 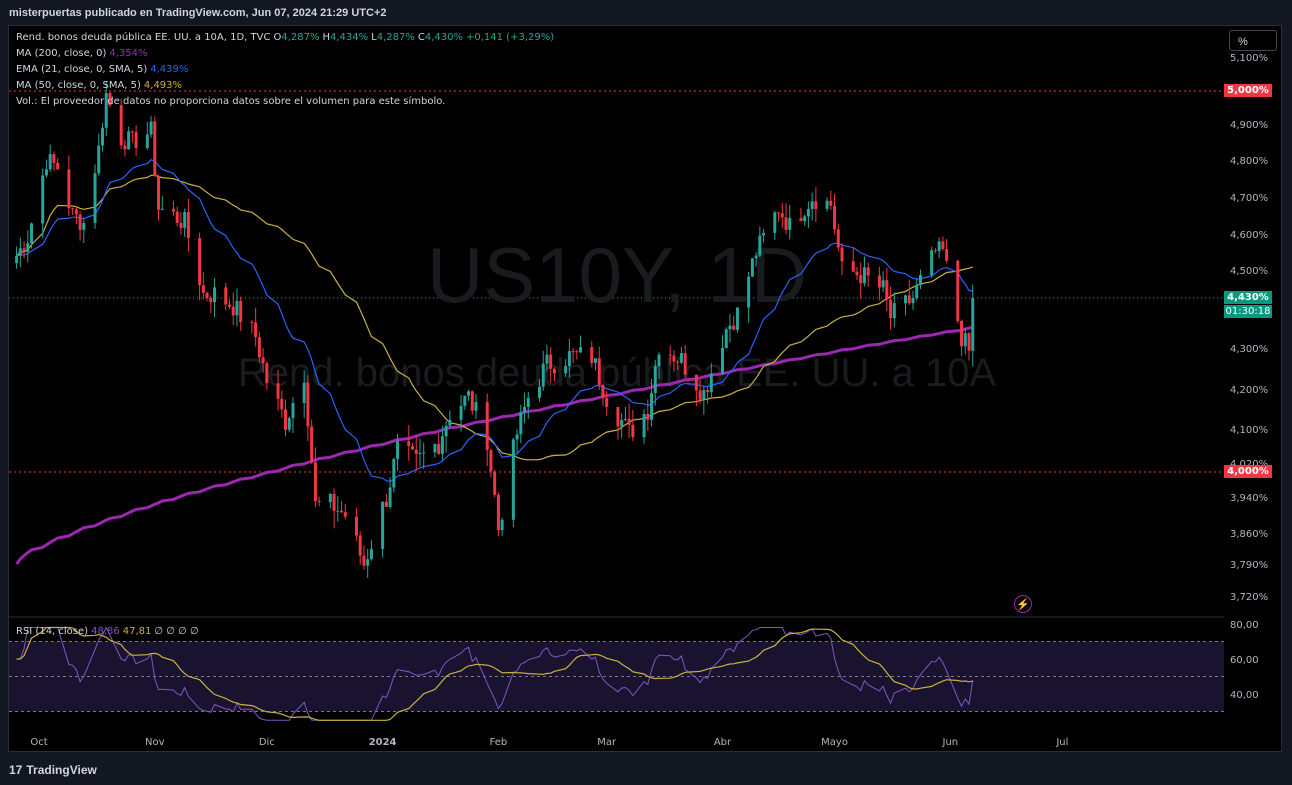 What do you see at coordinates (1244, 660) in the screenshot?
I see `rsi-tick: 60,00` at bounding box center [1244, 660].